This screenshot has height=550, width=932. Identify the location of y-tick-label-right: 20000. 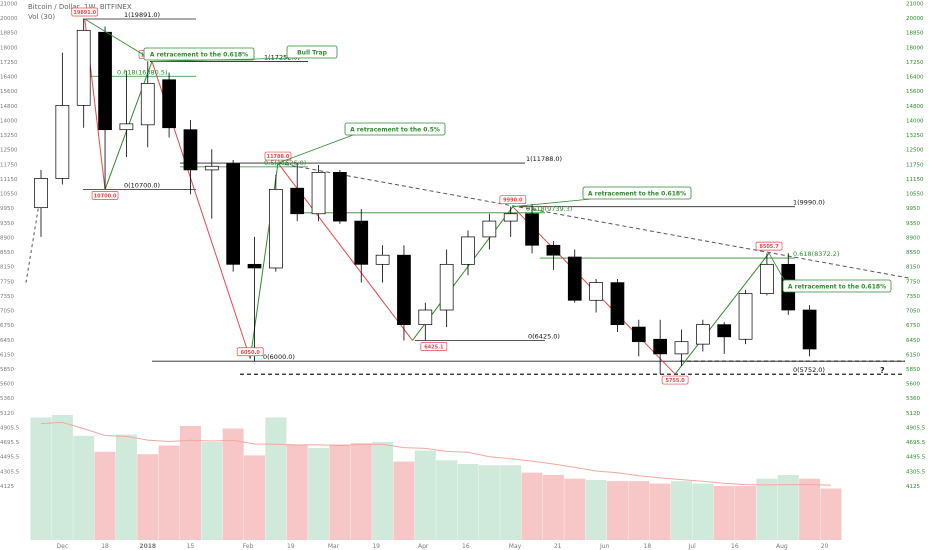
(915, 19).